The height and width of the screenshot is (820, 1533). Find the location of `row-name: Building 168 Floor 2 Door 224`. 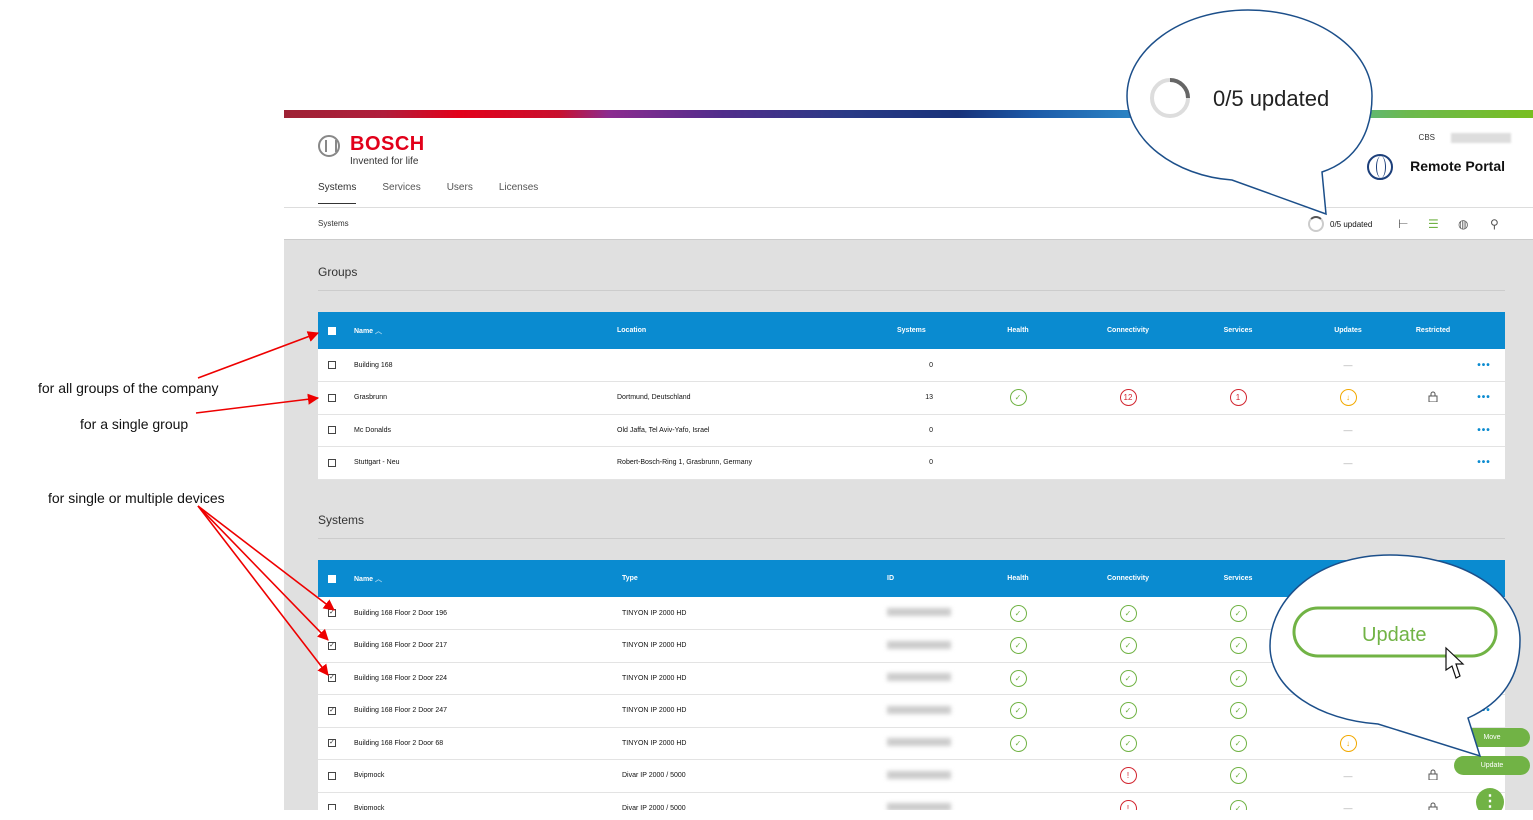

row-name: Building 168 Floor 2 Door 224 is located at coordinates (484, 678).